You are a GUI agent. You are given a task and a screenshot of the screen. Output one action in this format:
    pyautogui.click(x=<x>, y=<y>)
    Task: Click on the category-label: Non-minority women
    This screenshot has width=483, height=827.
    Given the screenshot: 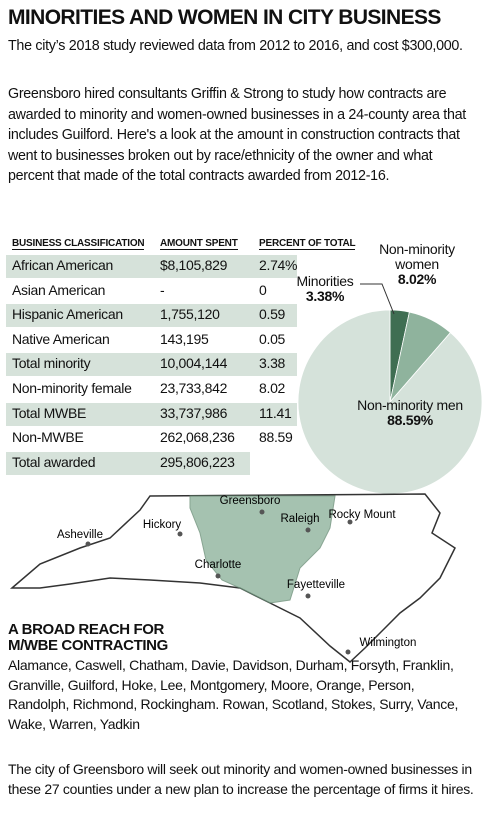 What is the action you would take?
    pyautogui.click(x=417, y=256)
    